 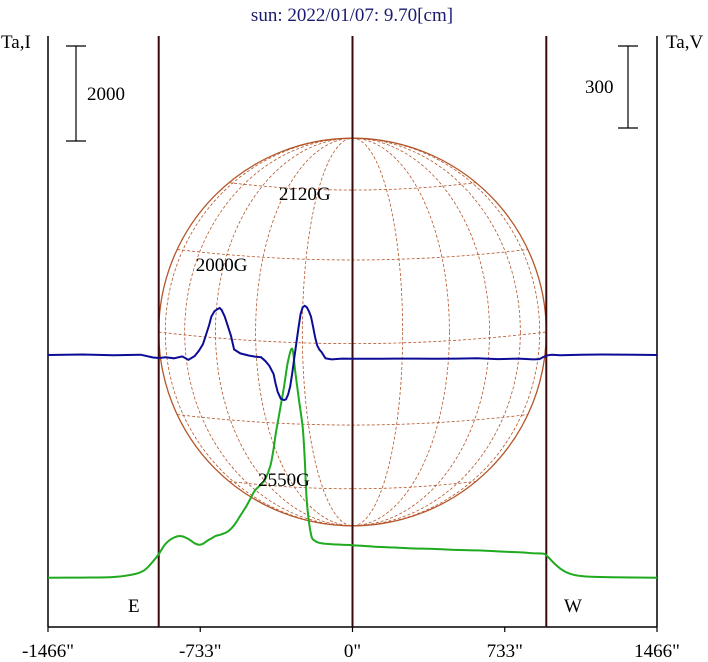 I want to click on limb-label-east: E, so click(x=134, y=606).